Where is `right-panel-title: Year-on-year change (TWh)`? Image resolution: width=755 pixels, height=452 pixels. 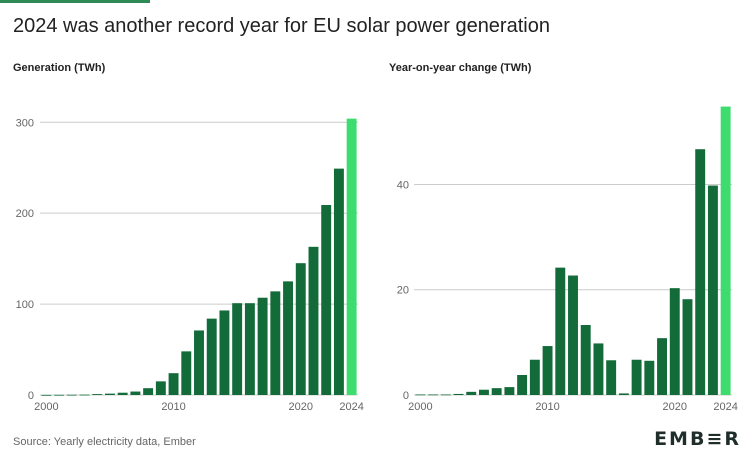 right-panel-title: Year-on-year change (TWh) is located at coordinates (460, 68).